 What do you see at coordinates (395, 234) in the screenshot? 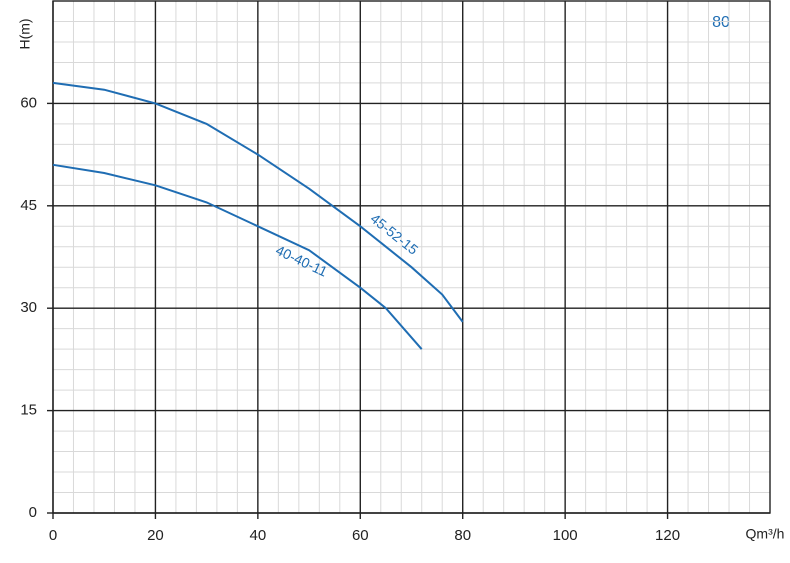
I see `curve-label: 45-52-15` at bounding box center [395, 234].